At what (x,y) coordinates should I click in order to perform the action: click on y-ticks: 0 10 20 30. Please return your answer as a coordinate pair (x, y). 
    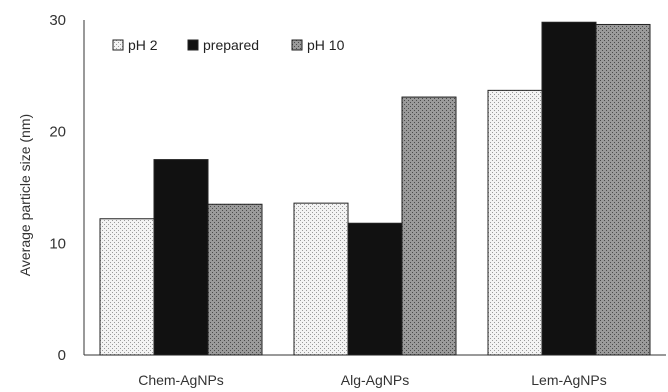
    Looking at the image, I should click on (57, 188).